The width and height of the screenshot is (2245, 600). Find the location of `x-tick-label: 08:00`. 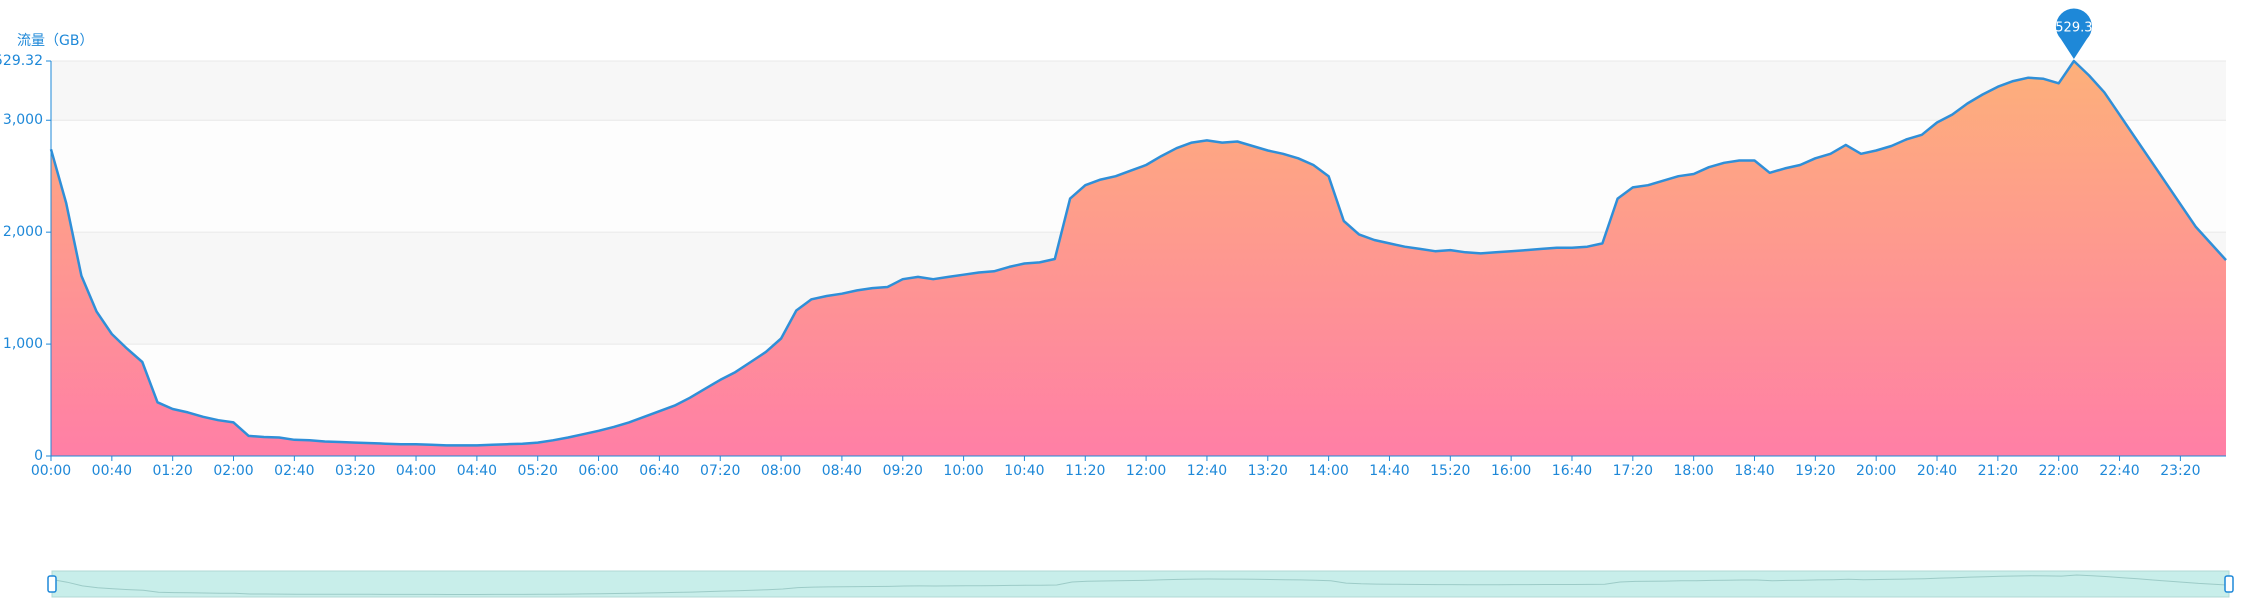

x-tick-label: 08:00 is located at coordinates (781, 471).